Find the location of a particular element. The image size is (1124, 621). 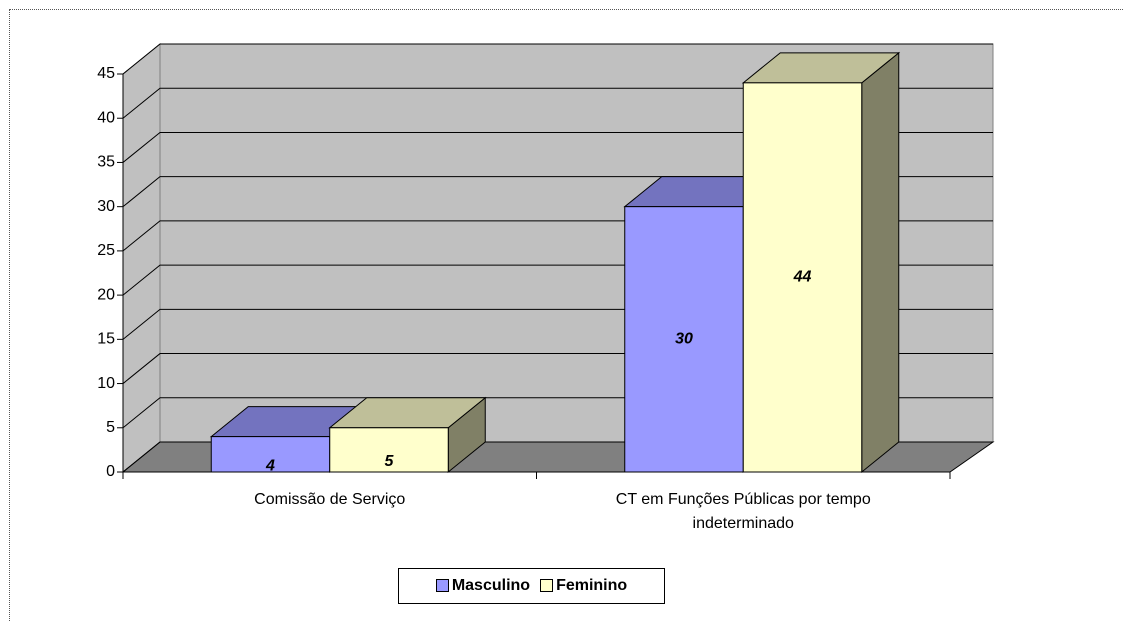

data-label: 30 is located at coordinates (684, 339).